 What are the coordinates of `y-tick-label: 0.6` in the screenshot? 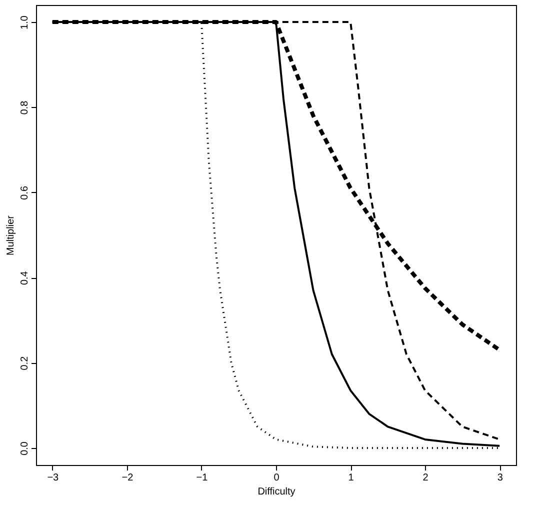 It's located at (25, 193).